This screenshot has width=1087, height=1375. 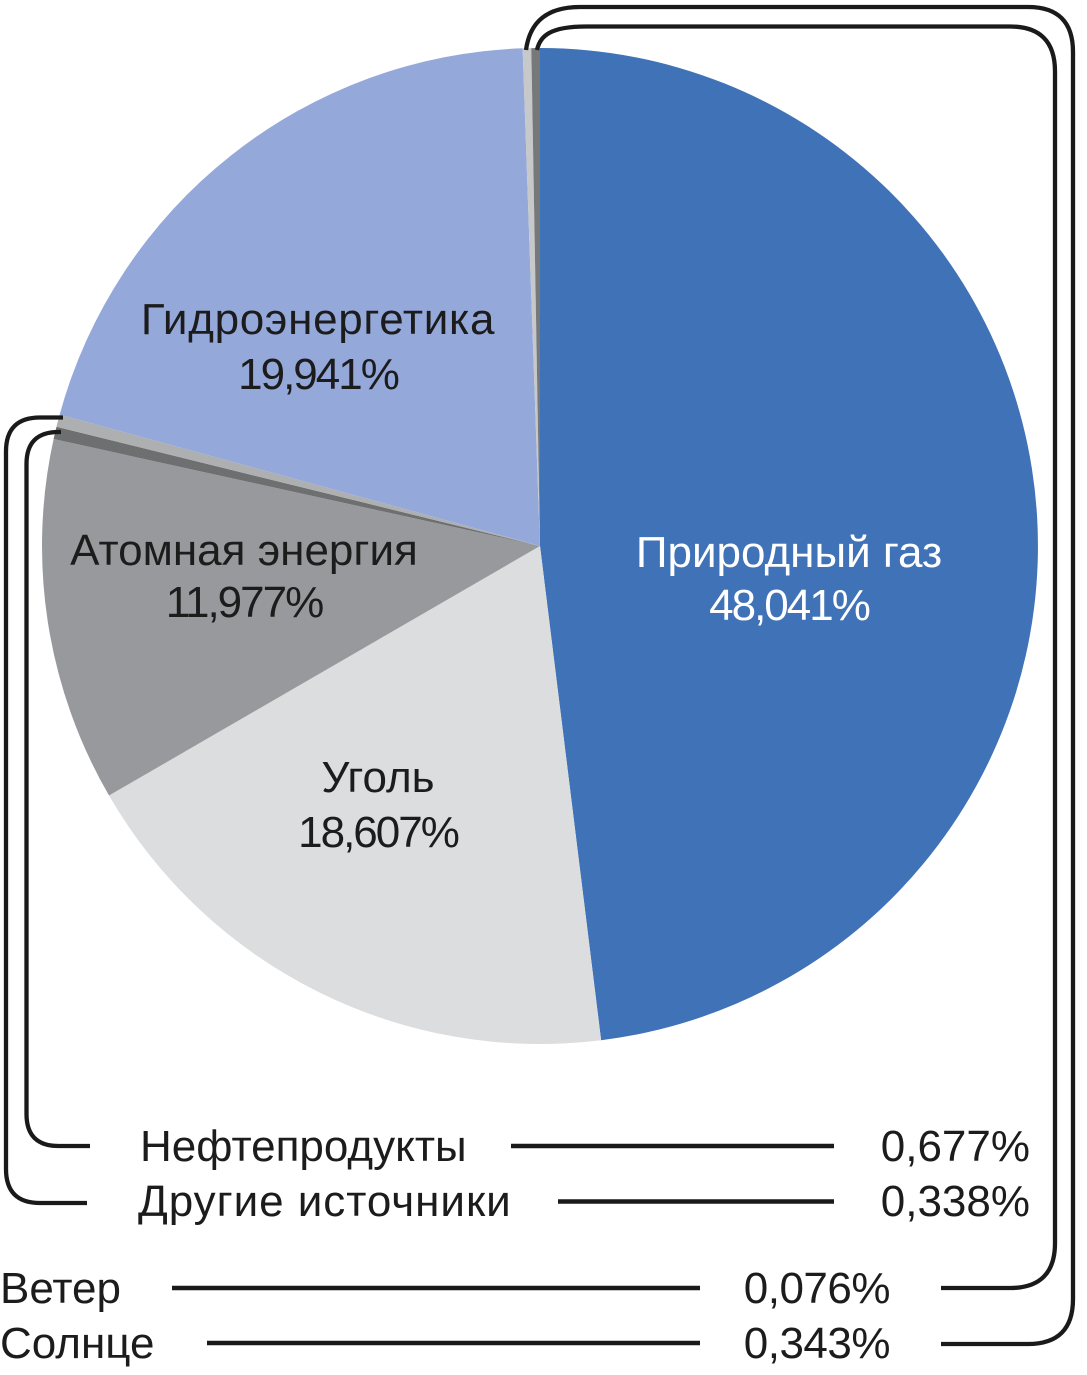 I want to click on svg-text: 0,076%, so click(x=817, y=1288).